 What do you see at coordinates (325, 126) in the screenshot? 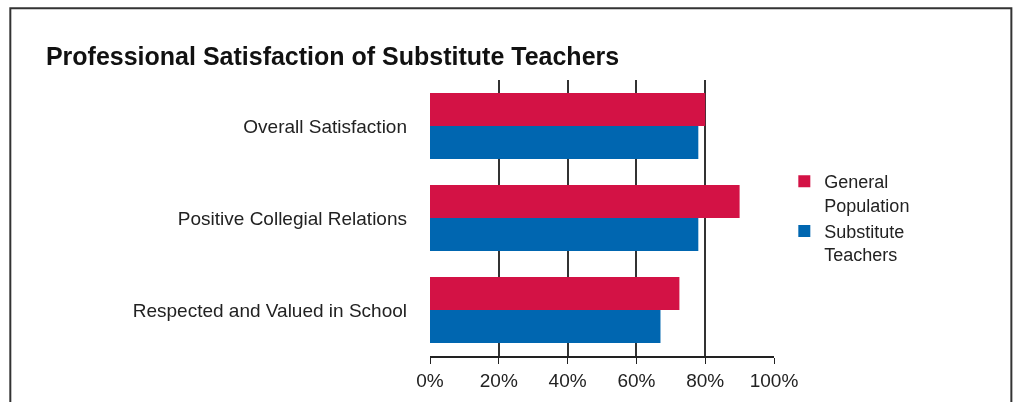
I see `y-tick-label: Overall Satisfaction` at bounding box center [325, 126].